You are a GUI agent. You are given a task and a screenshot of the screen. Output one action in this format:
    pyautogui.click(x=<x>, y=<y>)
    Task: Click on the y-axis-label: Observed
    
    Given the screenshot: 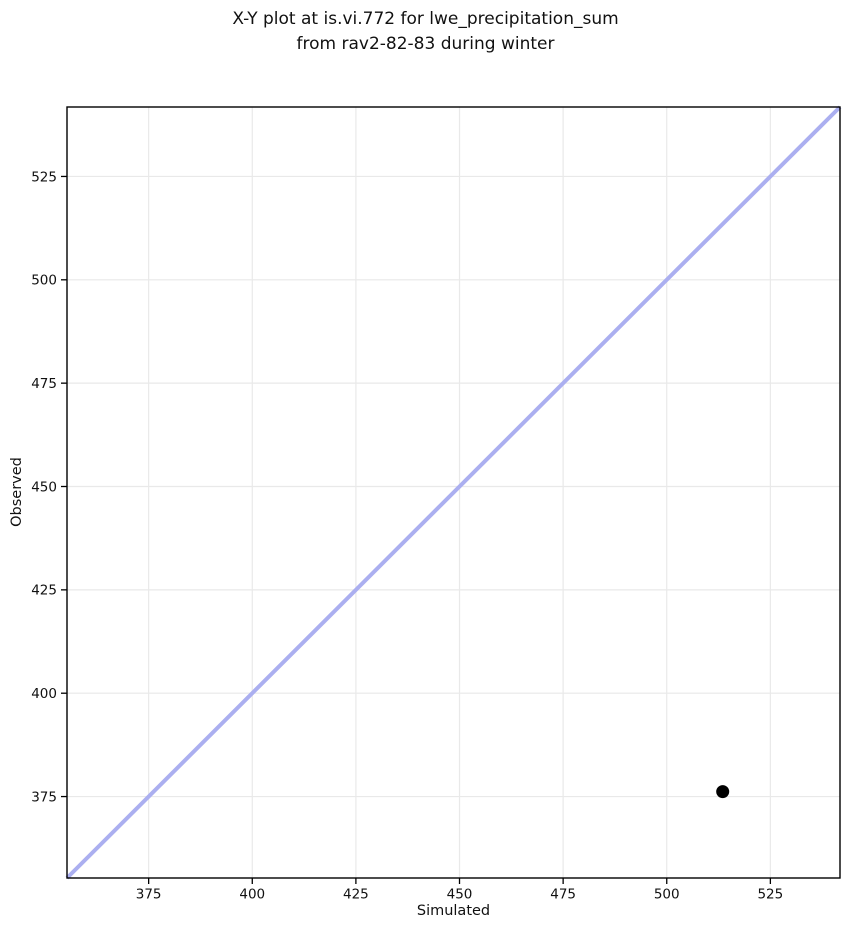 What is the action you would take?
    pyautogui.click(x=17, y=492)
    